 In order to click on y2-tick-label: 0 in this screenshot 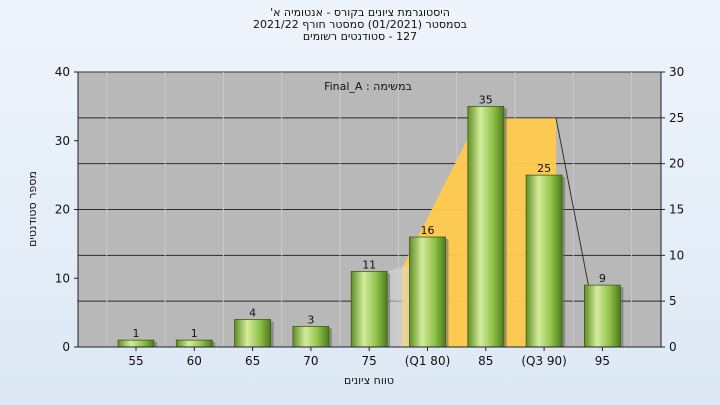, I will do `click(673, 347)`.